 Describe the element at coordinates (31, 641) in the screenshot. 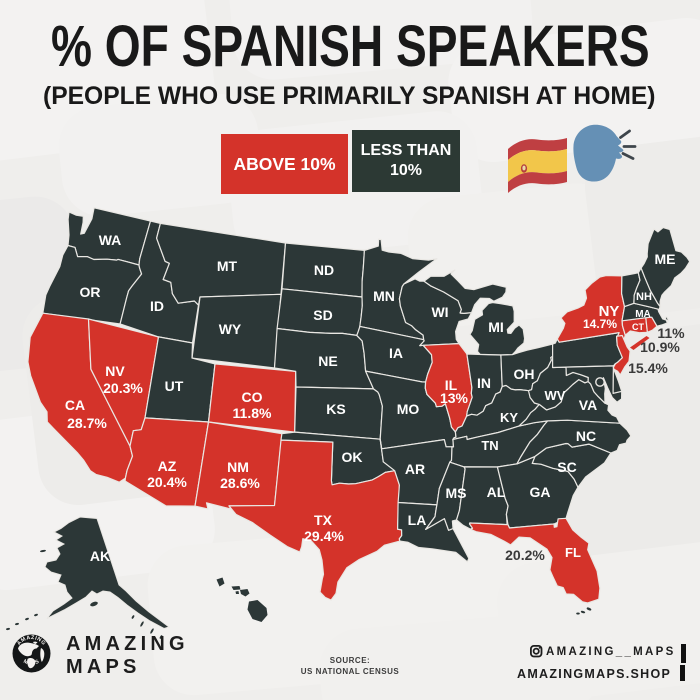

I see `svg-text: AMAZING` at that location.